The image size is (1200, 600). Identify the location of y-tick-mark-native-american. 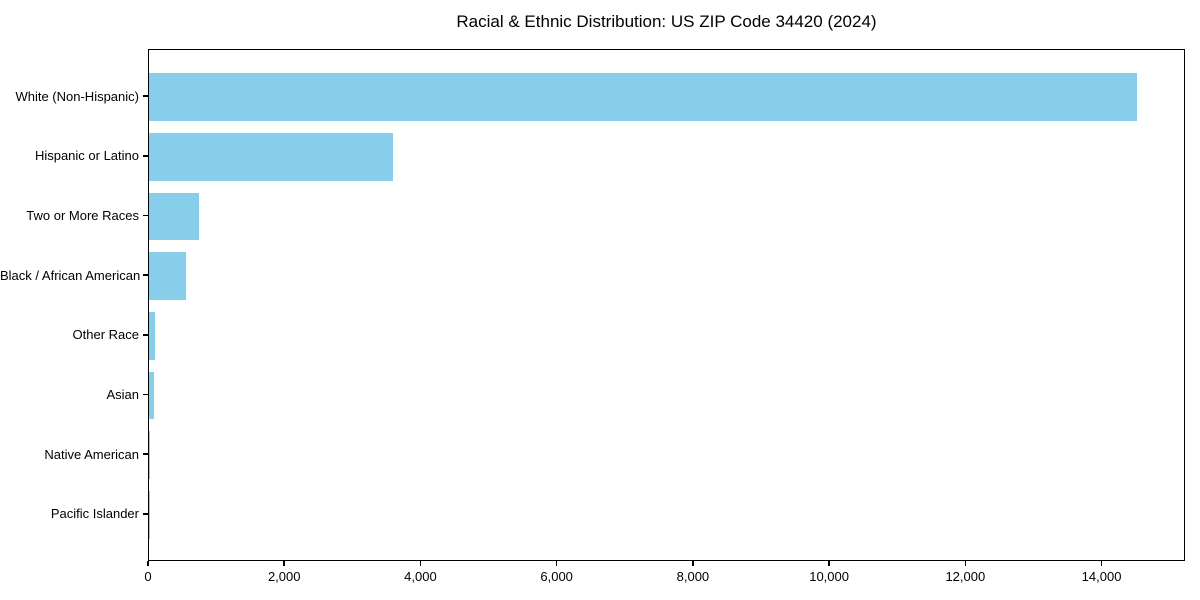
(145, 454).